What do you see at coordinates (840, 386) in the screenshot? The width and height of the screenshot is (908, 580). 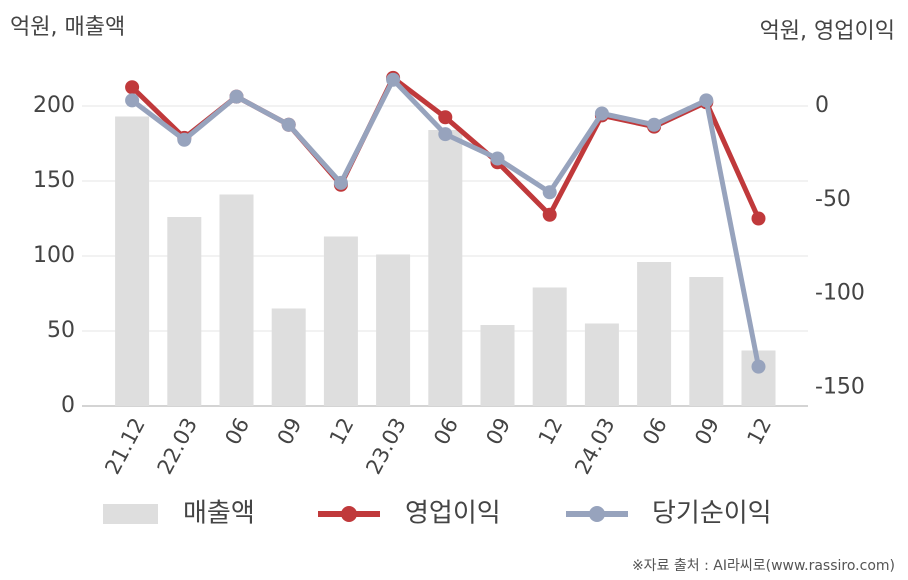 I see `y2-tick-label: -150` at bounding box center [840, 386].